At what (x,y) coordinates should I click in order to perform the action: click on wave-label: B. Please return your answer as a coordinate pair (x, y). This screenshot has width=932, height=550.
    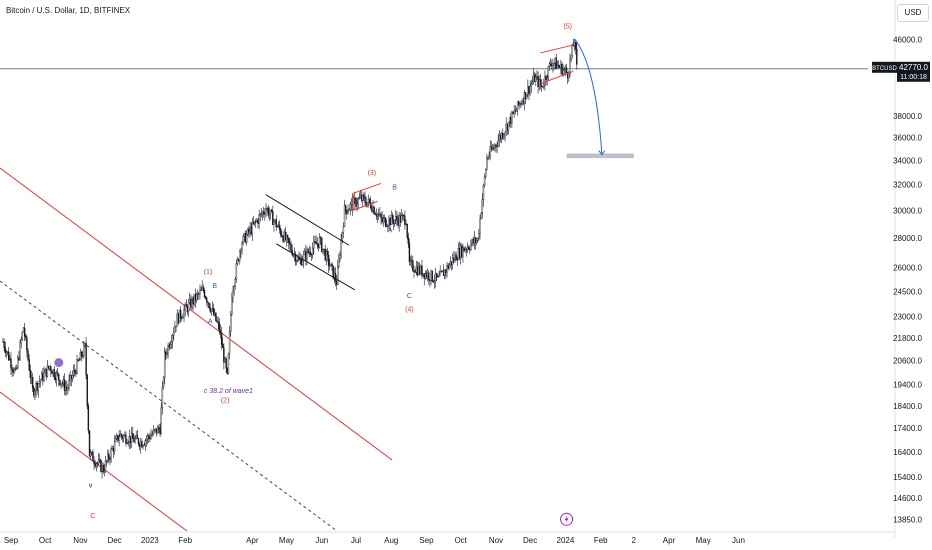
    Looking at the image, I should click on (394, 188).